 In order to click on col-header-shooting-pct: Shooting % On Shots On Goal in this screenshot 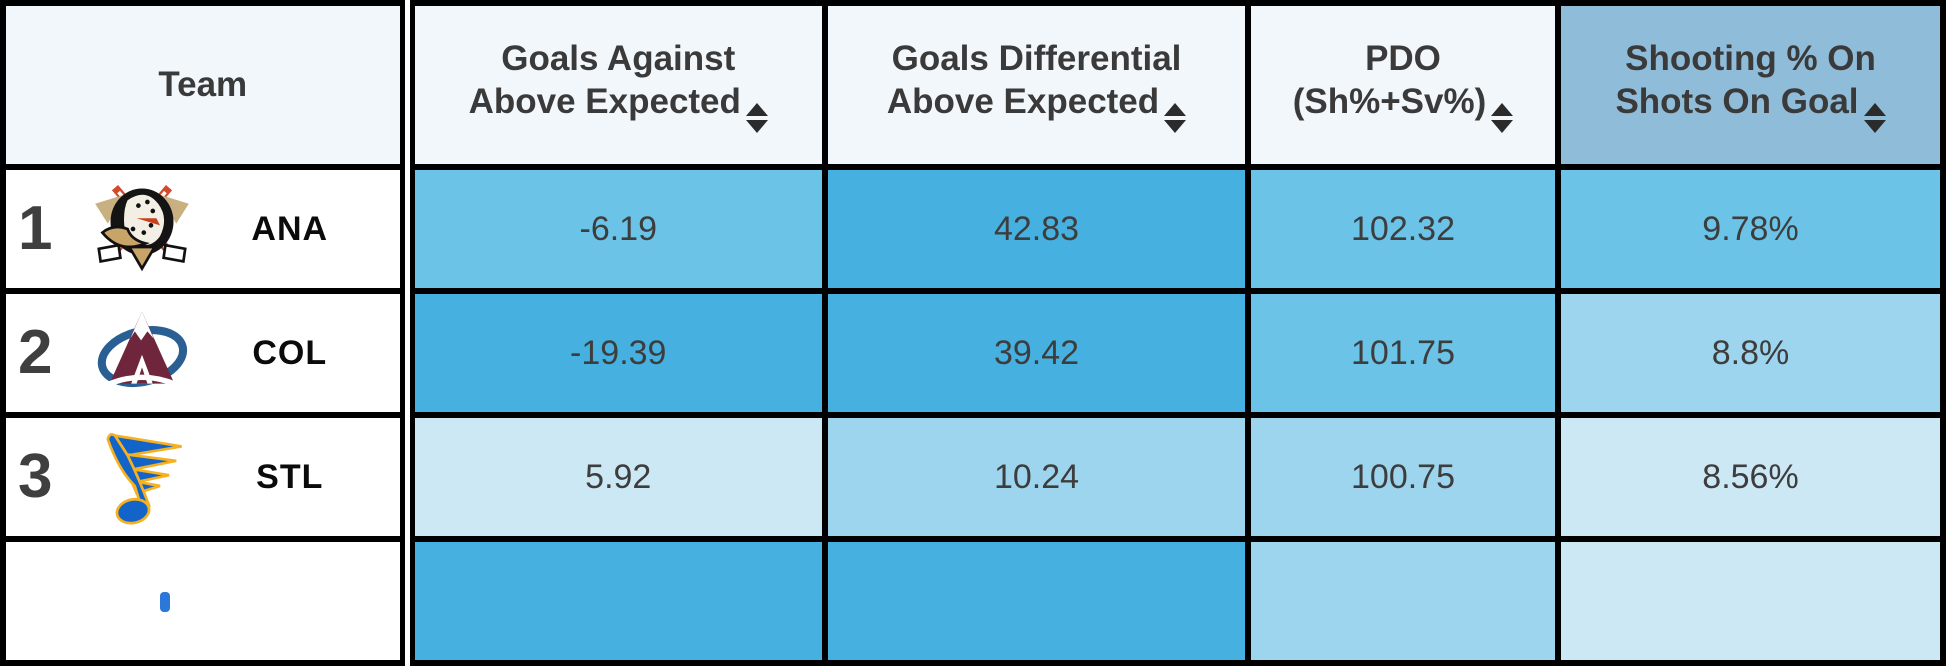, I will do `click(1750, 85)`.